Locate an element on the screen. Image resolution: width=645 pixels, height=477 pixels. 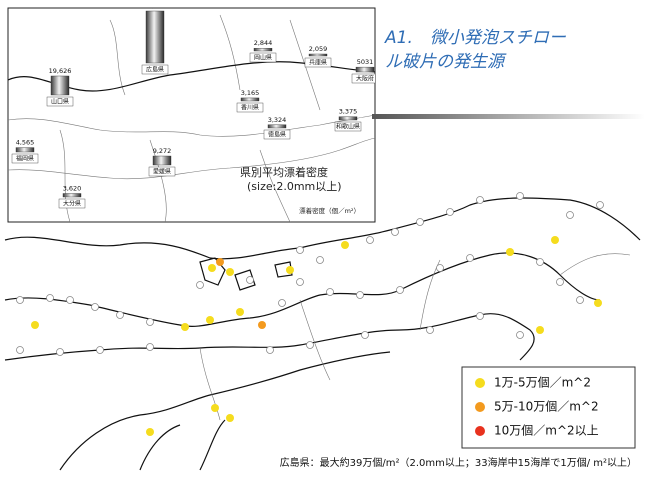
legend-box is located at coordinates (548, 407).